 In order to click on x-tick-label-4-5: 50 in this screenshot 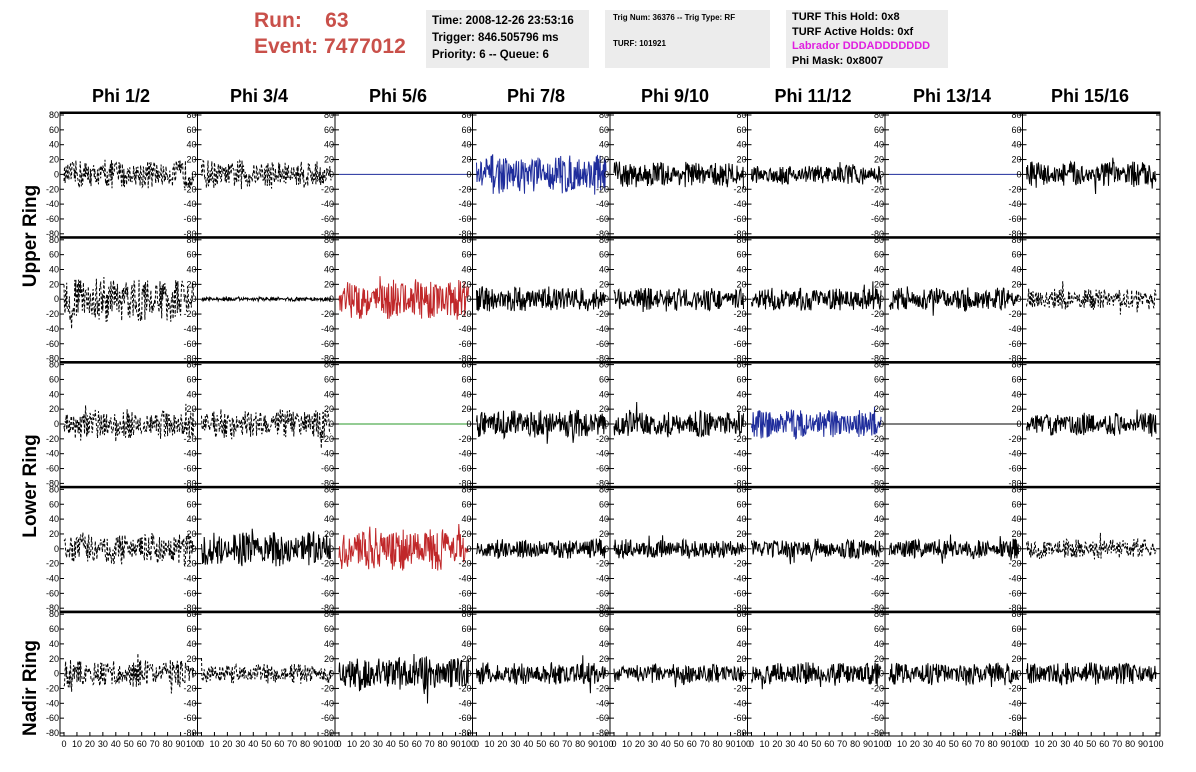, I will do `click(679, 744)`.